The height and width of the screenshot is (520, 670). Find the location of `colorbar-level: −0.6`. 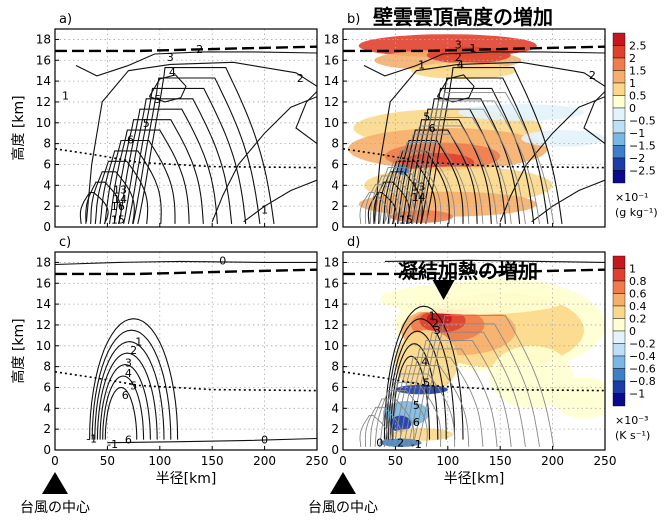

colorbar-level: −0.6 is located at coordinates (642, 369).